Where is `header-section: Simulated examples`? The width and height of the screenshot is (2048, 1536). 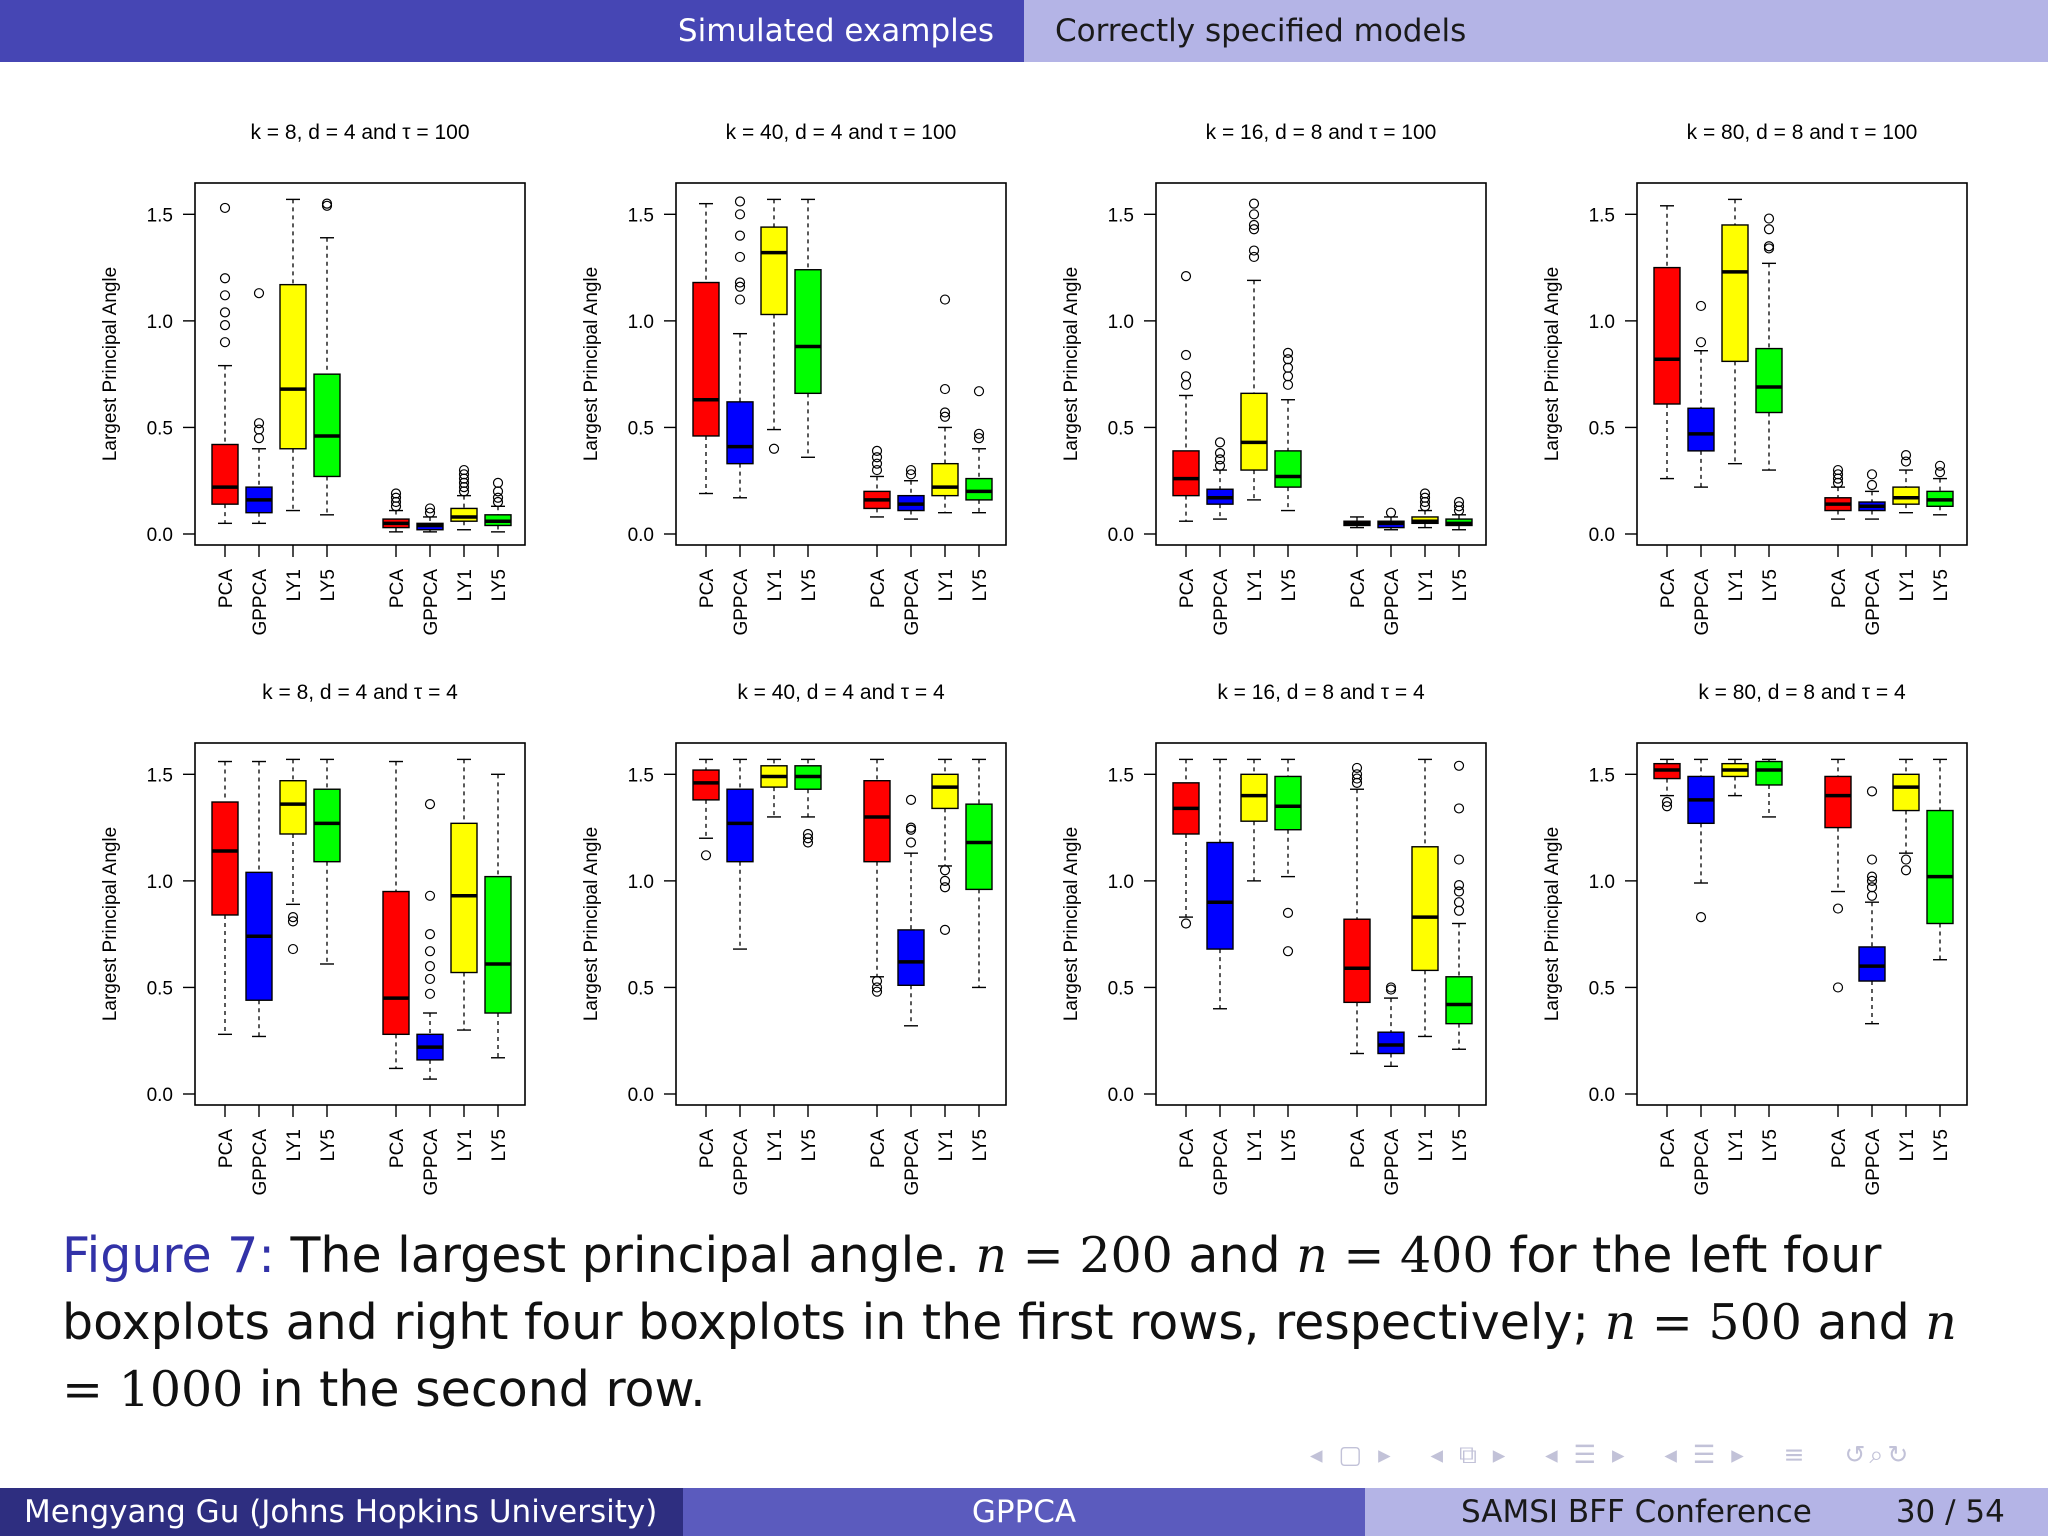
header-section: Simulated examples is located at coordinates (512, 31).